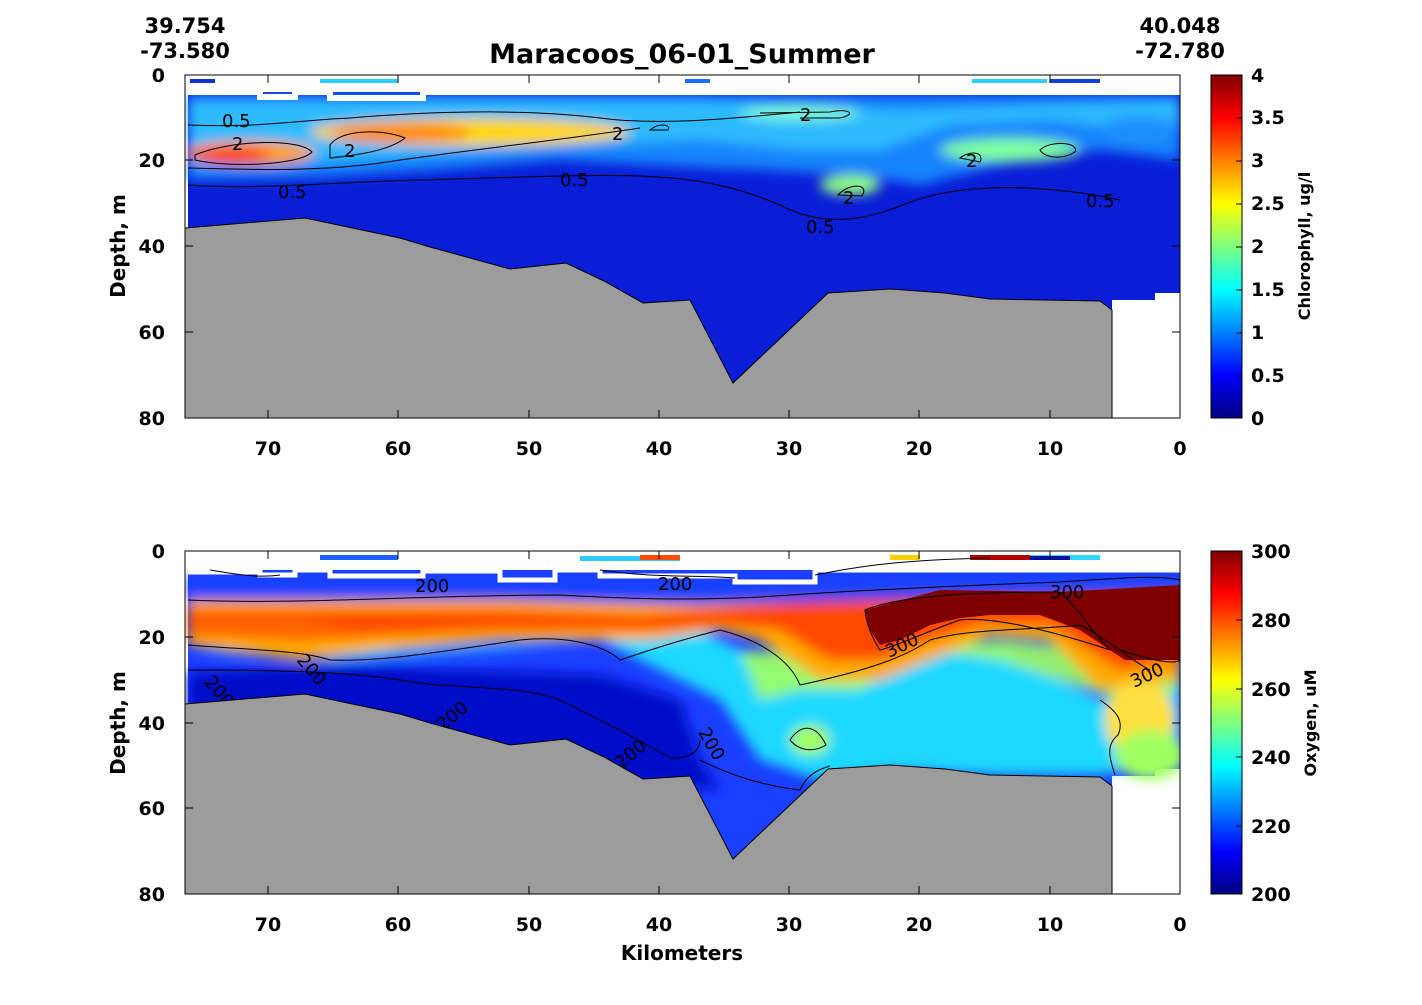 This screenshot has height=1005, width=1422. What do you see at coordinates (118, 246) in the screenshot?
I see `chlorophyll-y-axis-label: Depth, m` at bounding box center [118, 246].